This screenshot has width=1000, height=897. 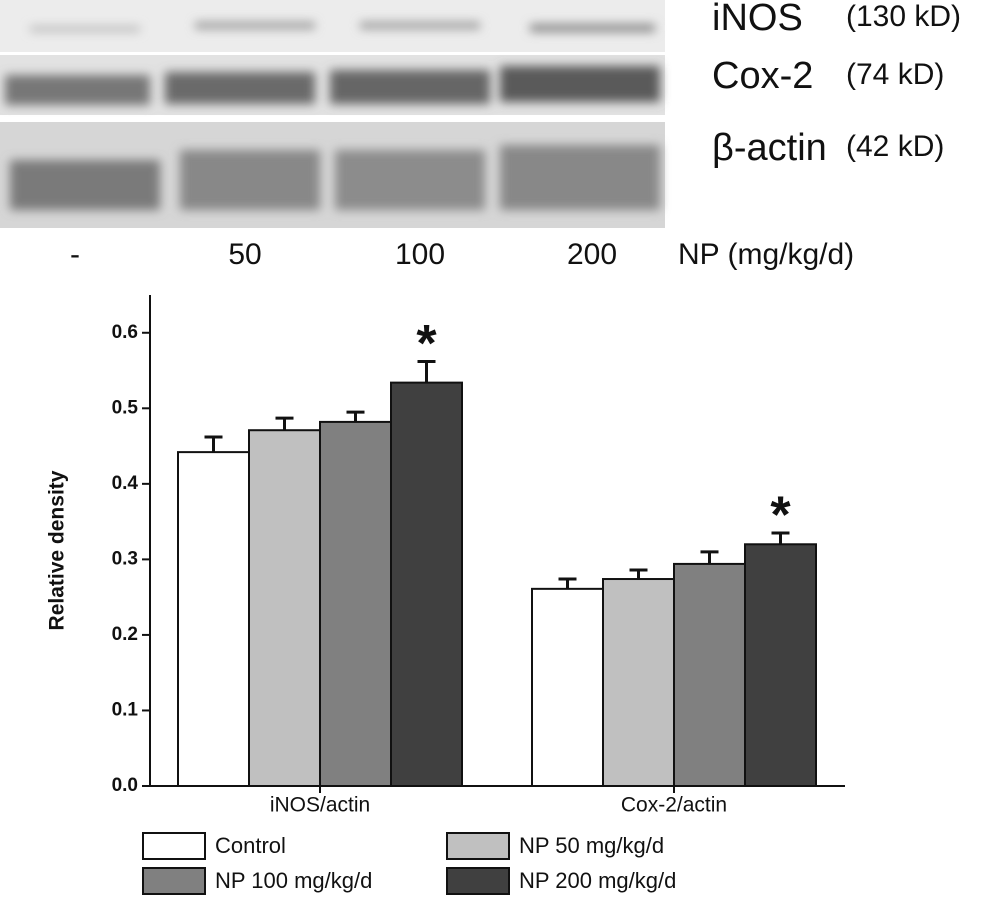 What do you see at coordinates (125, 709) in the screenshot?
I see `y-tick-label: 0.1` at bounding box center [125, 709].